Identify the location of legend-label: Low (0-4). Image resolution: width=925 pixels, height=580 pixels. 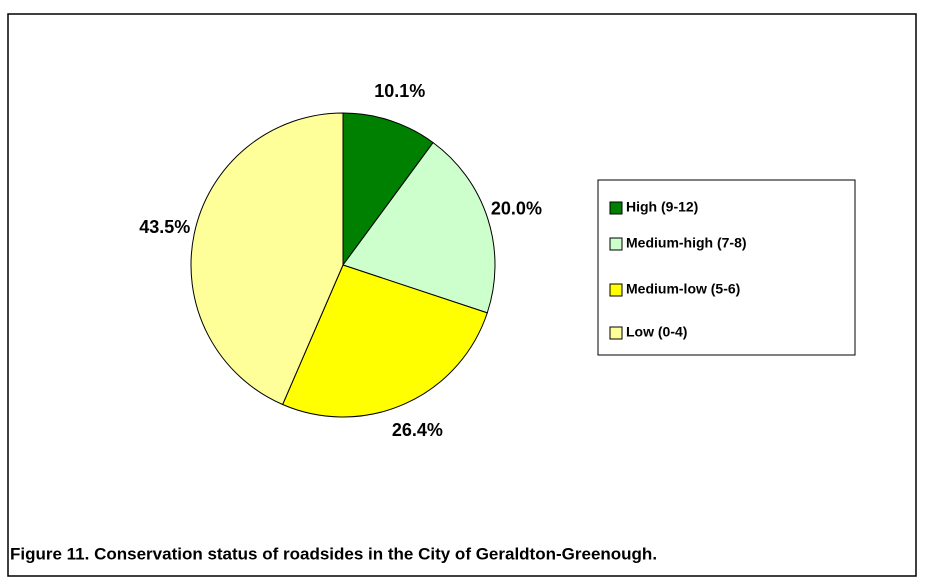
(656, 332).